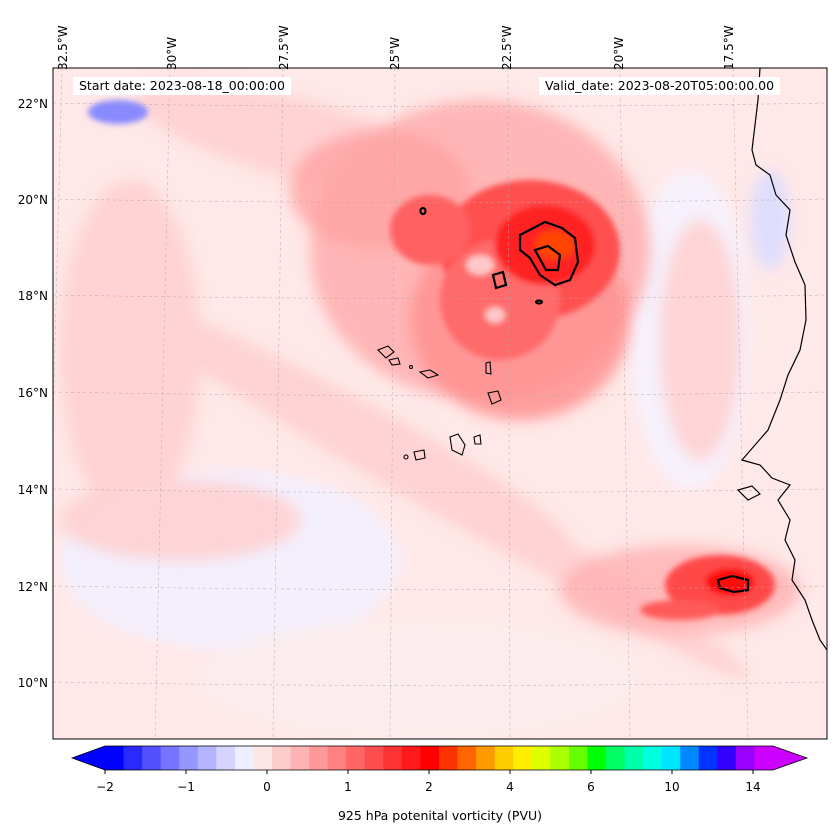  Describe the element at coordinates (348, 787) in the screenshot. I see `colorbar-tick: 1` at that location.